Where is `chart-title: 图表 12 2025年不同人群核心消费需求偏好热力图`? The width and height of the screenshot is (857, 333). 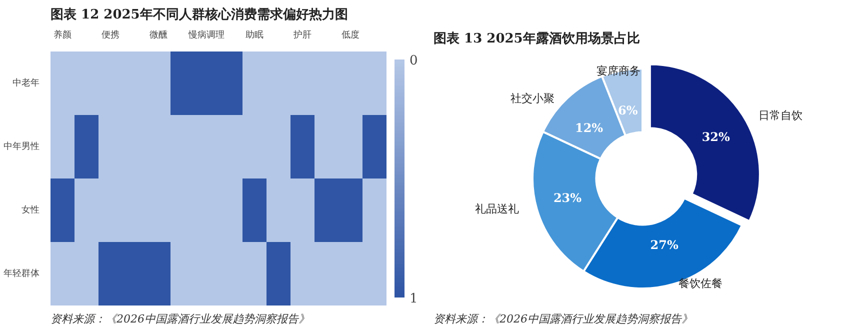 chart-title: 图表 12 2025年不同人群核心消费需求偏好热力图 is located at coordinates (199, 14).